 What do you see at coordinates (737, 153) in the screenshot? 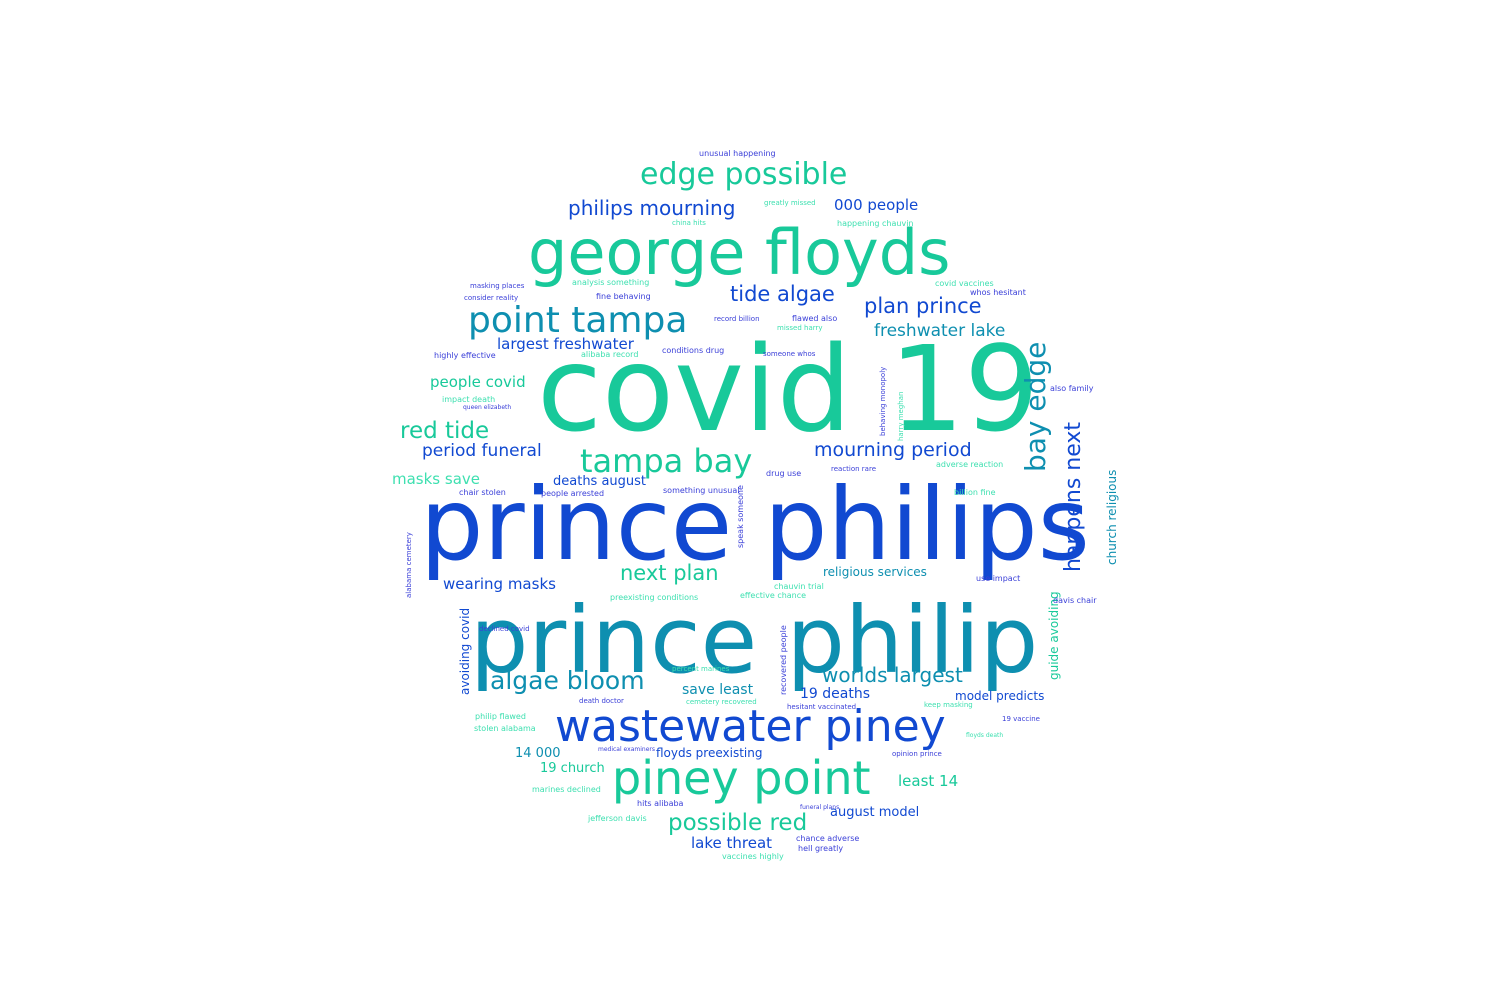
I see `cloud-word: unusual happening` at bounding box center [737, 153].